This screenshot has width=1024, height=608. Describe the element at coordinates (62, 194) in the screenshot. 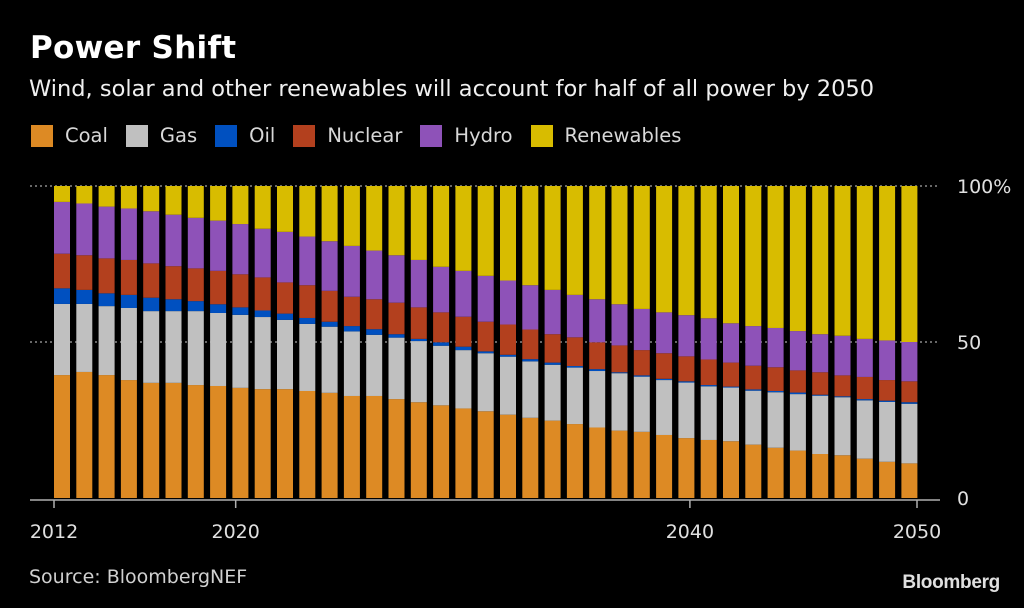

I see `bar-renewables-2012` at that location.